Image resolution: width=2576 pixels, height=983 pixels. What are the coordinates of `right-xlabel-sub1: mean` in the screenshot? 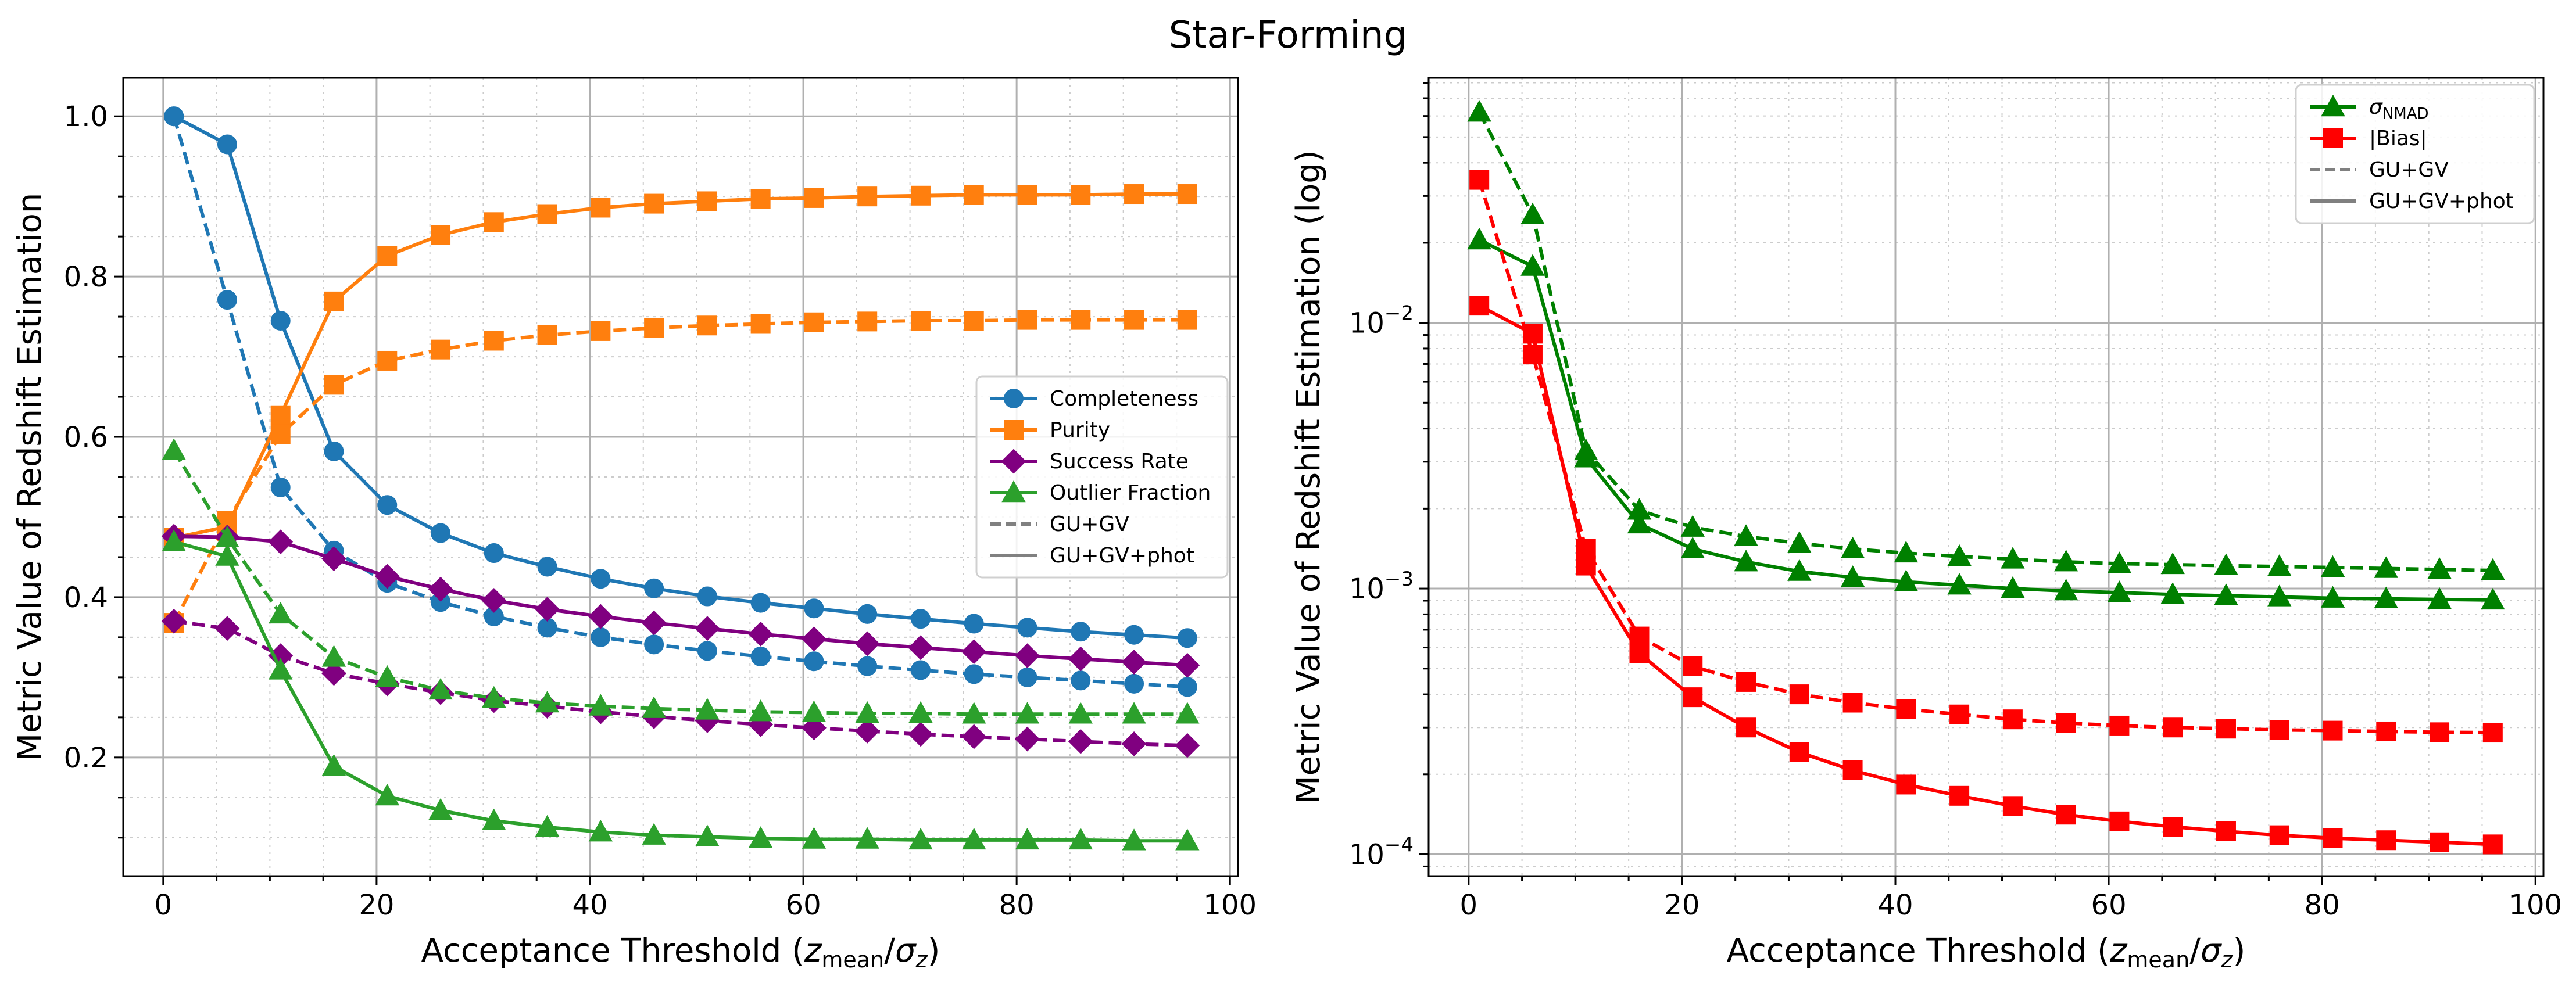 It's located at (2158, 960).